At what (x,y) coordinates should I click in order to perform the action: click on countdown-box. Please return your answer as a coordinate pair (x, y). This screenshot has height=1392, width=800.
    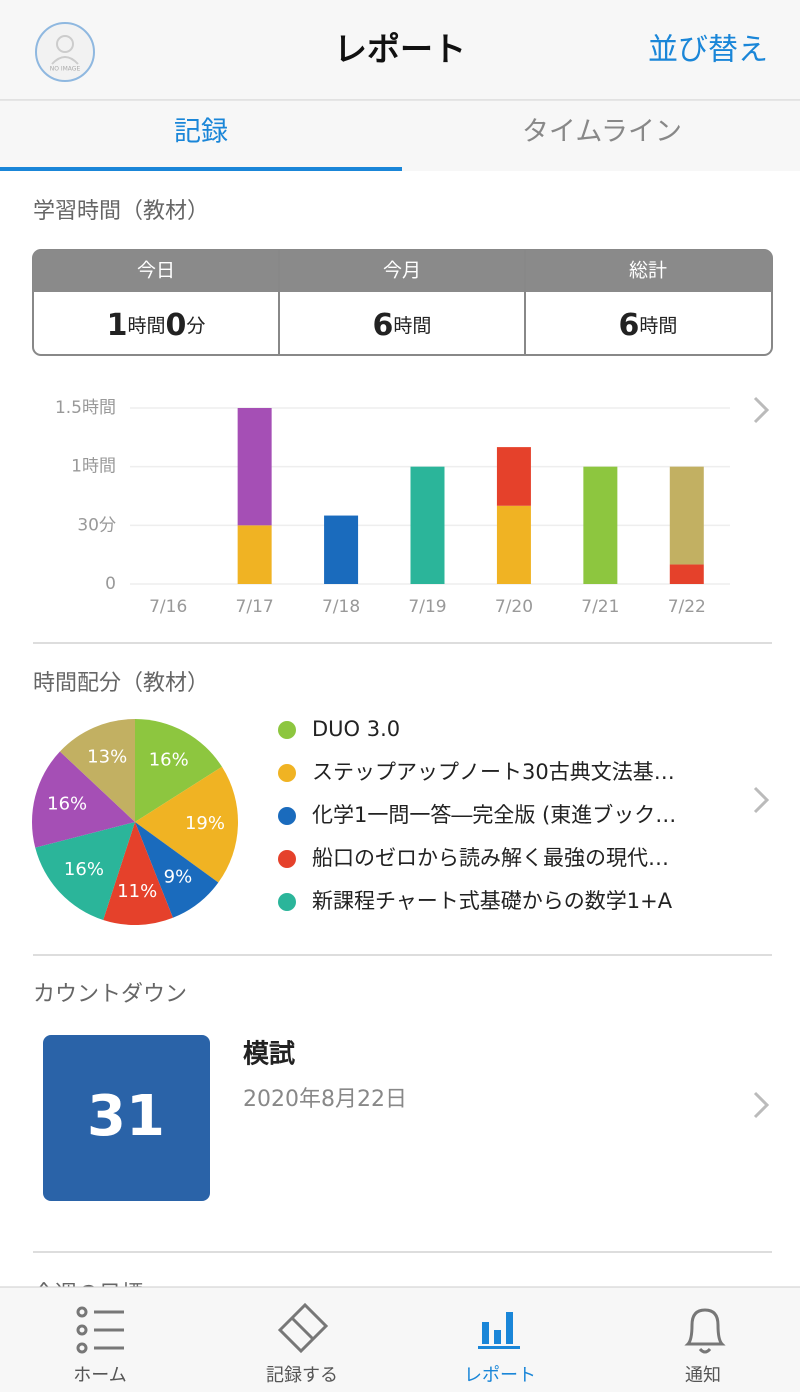
    Looking at the image, I should click on (126, 1118).